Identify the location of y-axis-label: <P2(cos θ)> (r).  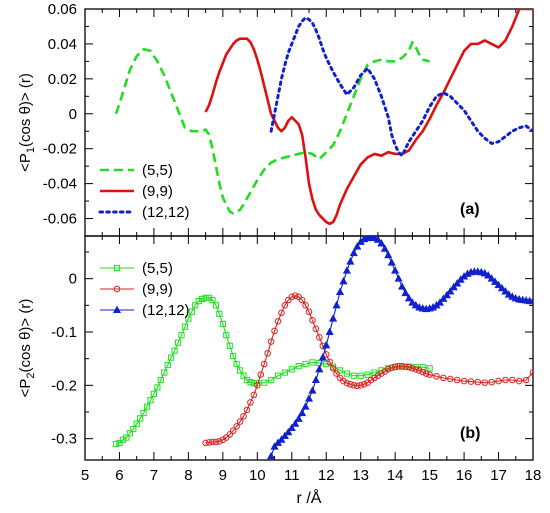
(27, 348).